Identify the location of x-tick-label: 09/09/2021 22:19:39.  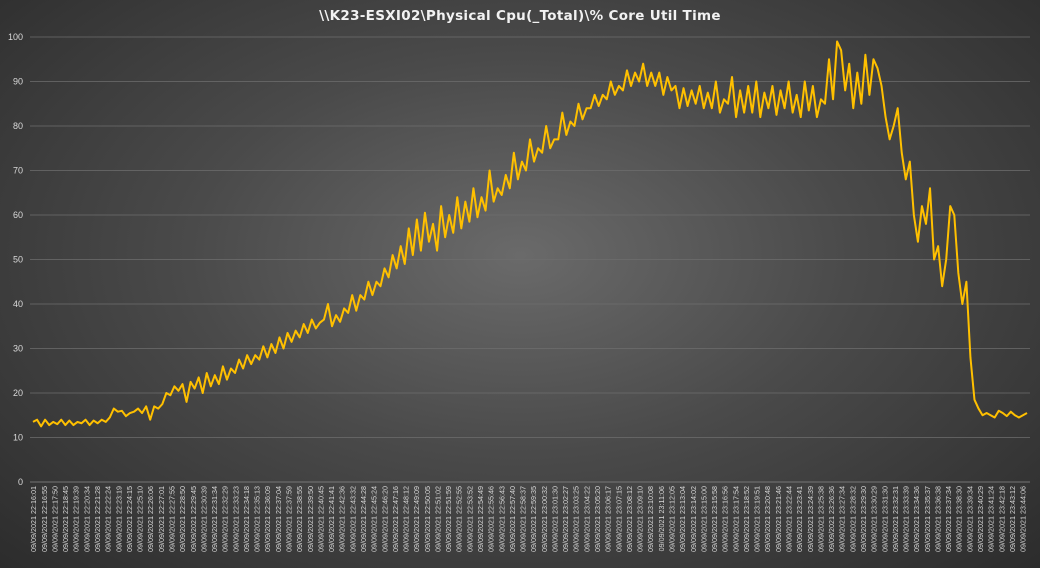
(76, 519).